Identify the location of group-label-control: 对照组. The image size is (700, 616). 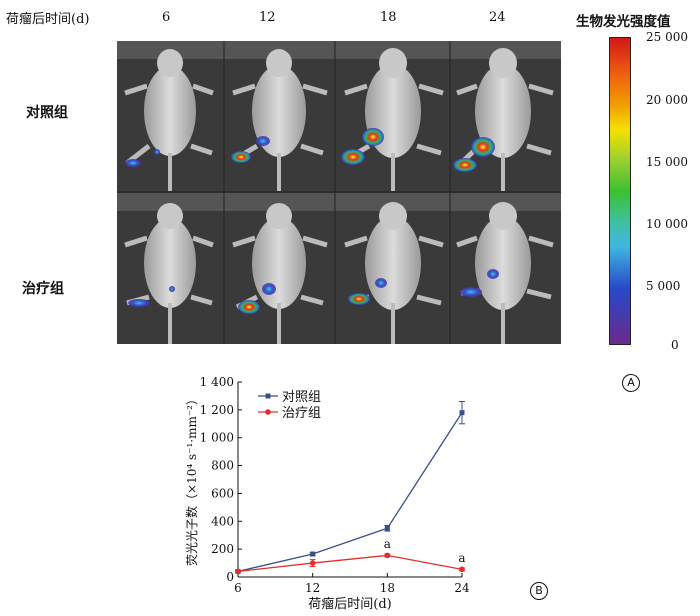
(47, 113).